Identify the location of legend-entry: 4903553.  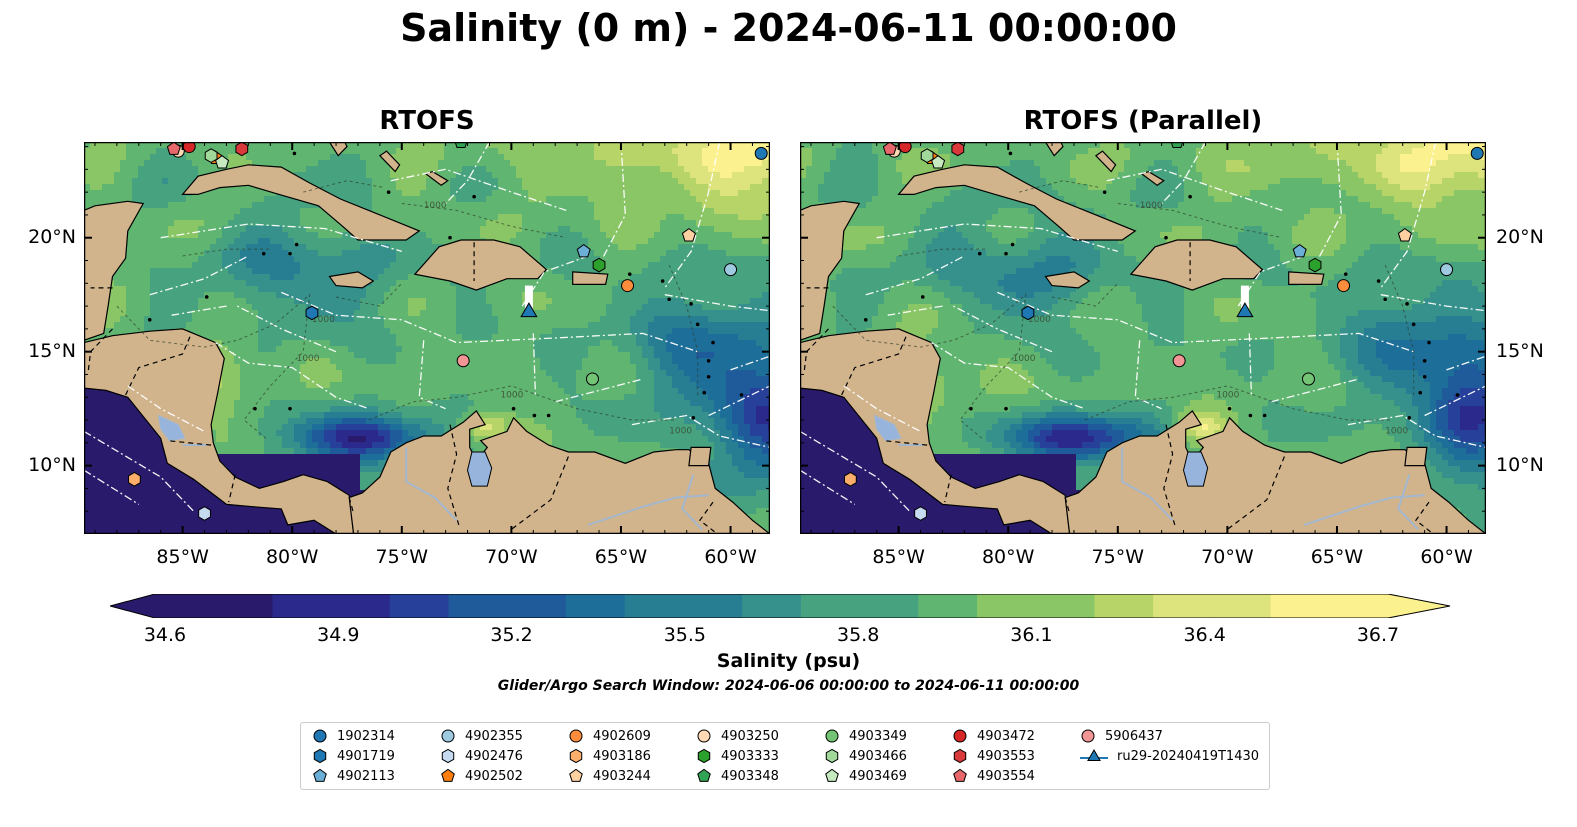
(993, 756).